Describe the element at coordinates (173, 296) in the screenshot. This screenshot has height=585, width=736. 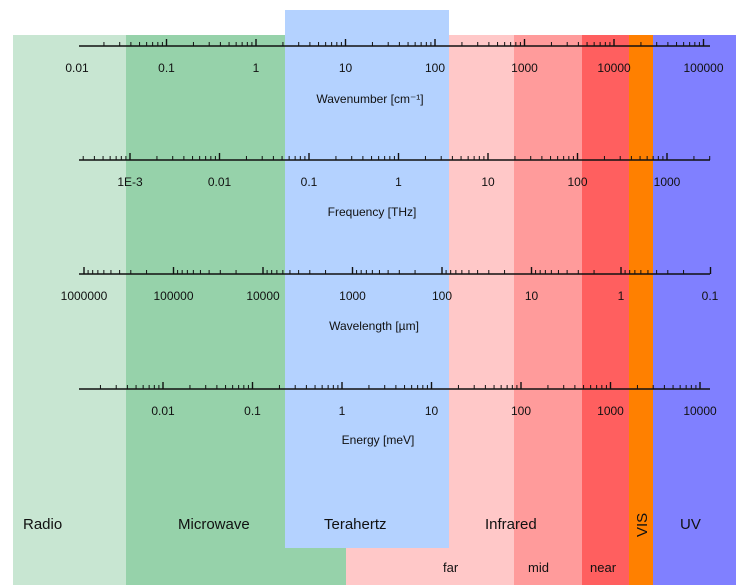
I see `tick-label-wavelength: 100000` at that location.